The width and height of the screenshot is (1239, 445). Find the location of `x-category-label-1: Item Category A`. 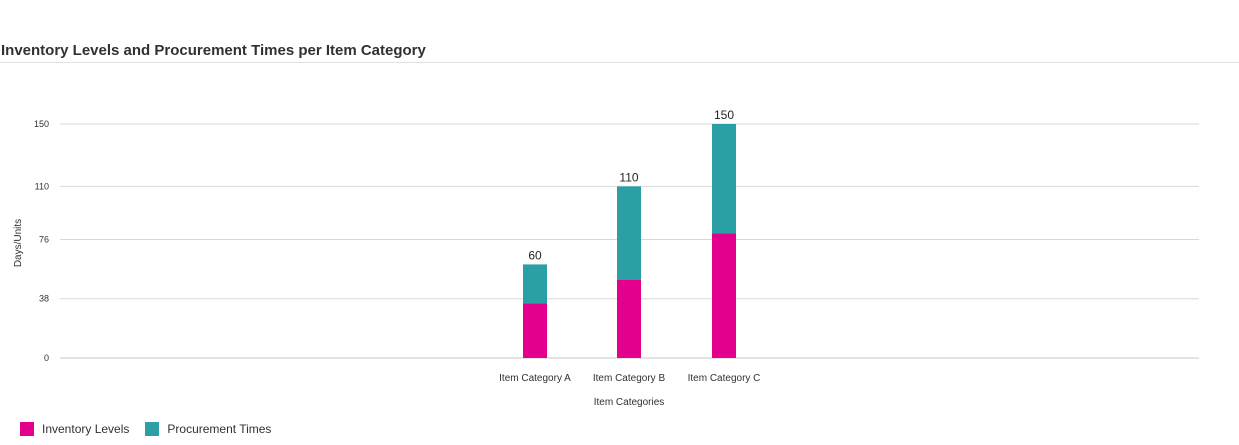

x-category-label-1: Item Category A is located at coordinates (535, 378).